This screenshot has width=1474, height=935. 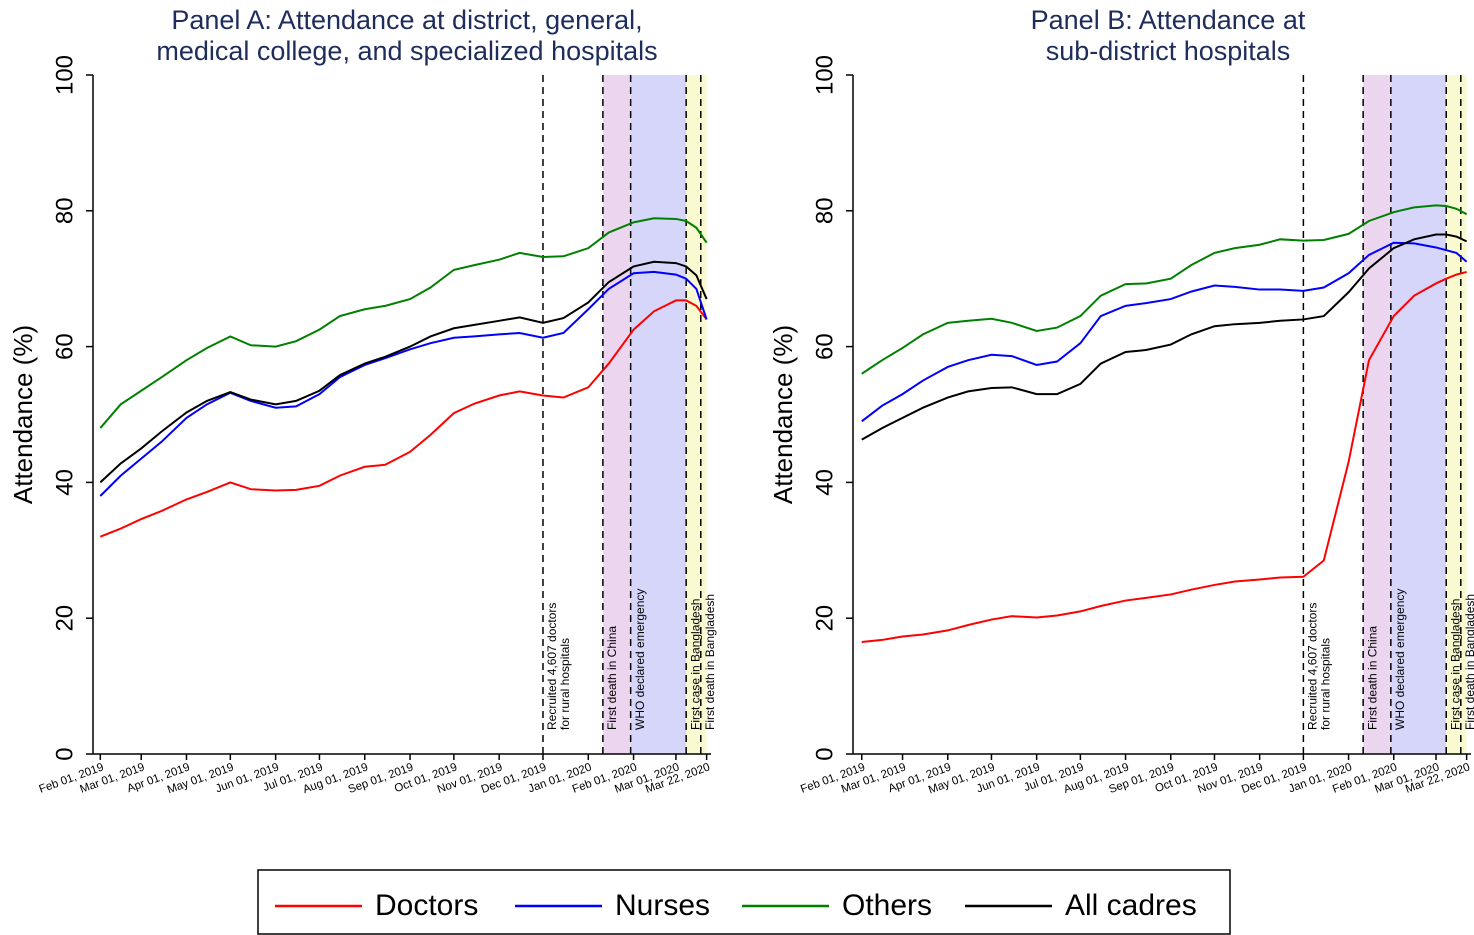 What do you see at coordinates (662, 905) in the screenshot?
I see `legend-label: Nurses` at bounding box center [662, 905].